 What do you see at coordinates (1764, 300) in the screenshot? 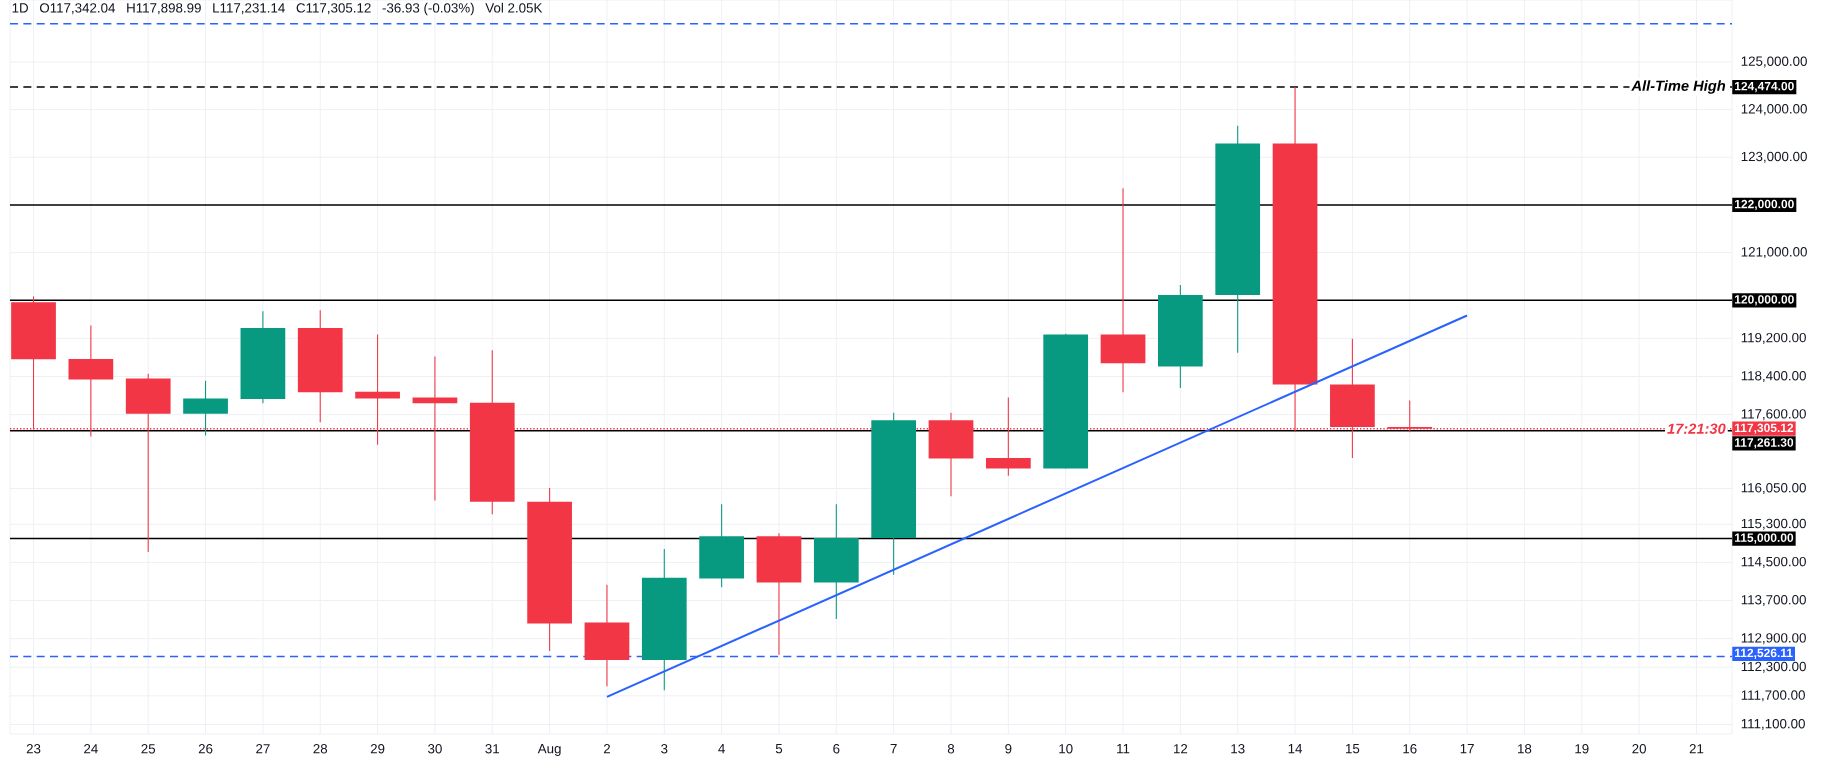
I see `ref-line-label: 120,000.00` at bounding box center [1764, 300].